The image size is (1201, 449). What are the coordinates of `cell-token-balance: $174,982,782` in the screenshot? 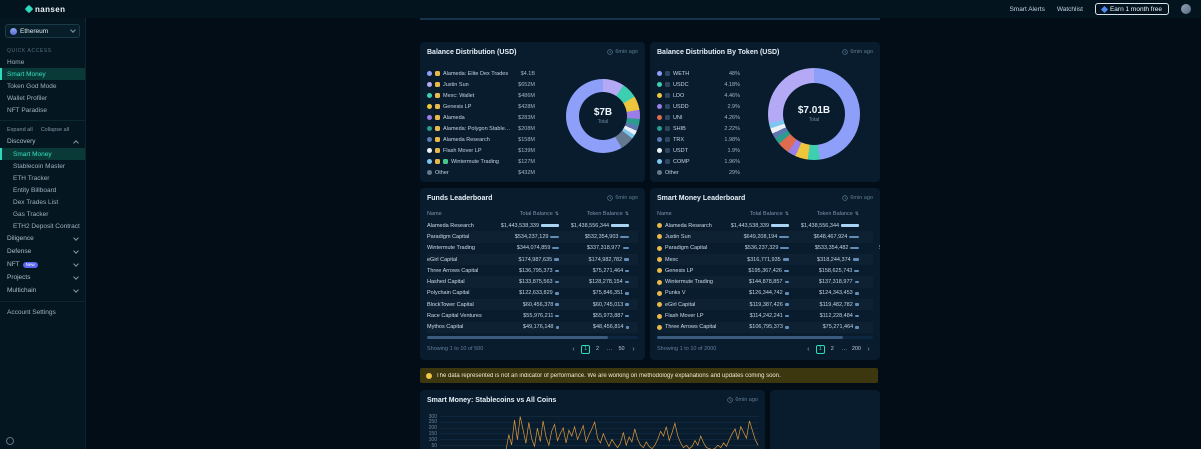 It's located at (594, 260).